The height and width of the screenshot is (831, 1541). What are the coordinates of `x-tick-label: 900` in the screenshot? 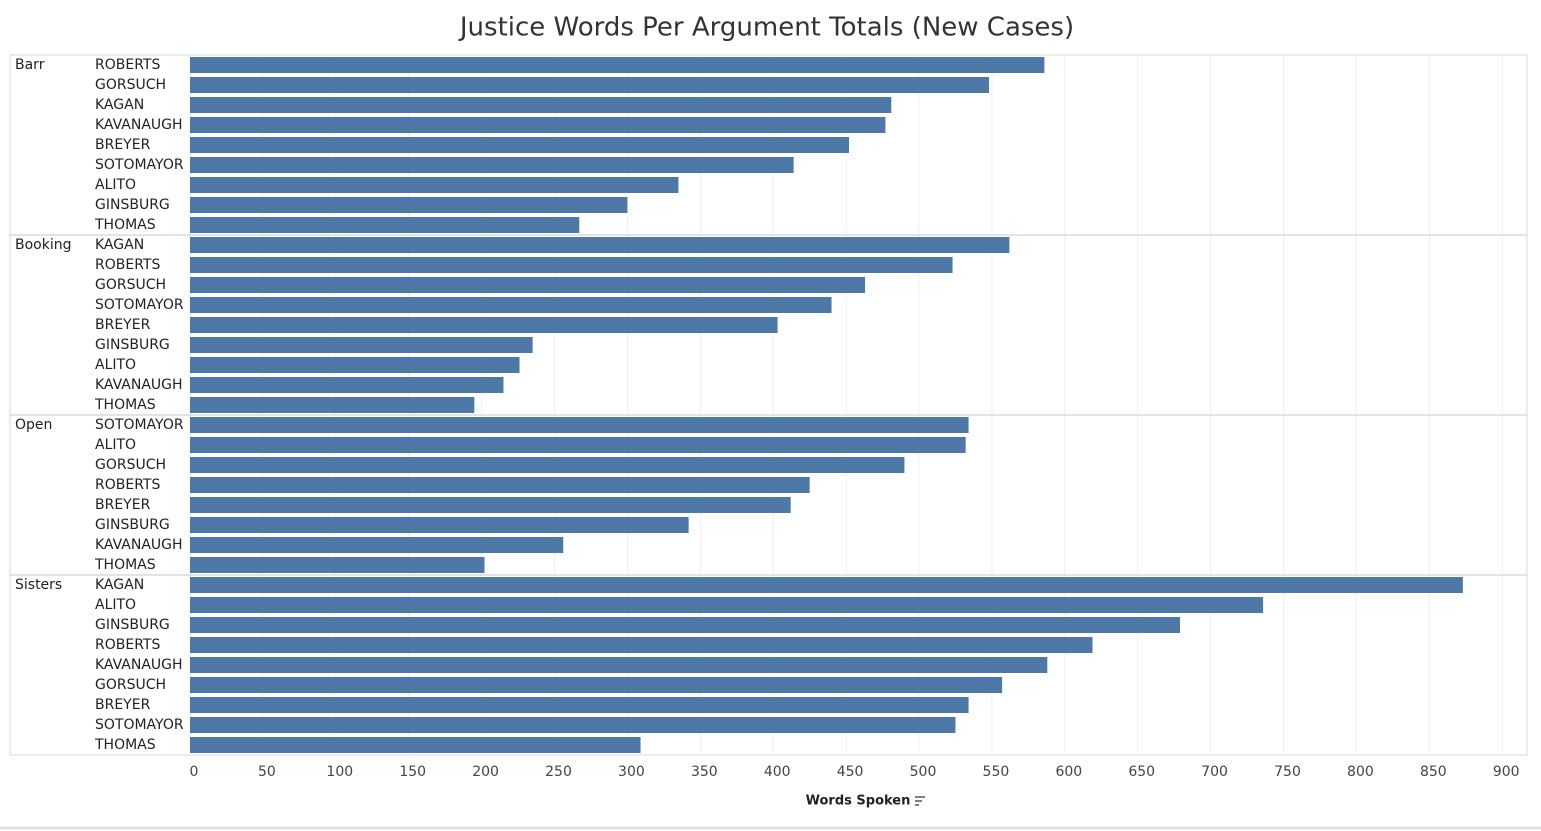 It's located at (1506, 772).